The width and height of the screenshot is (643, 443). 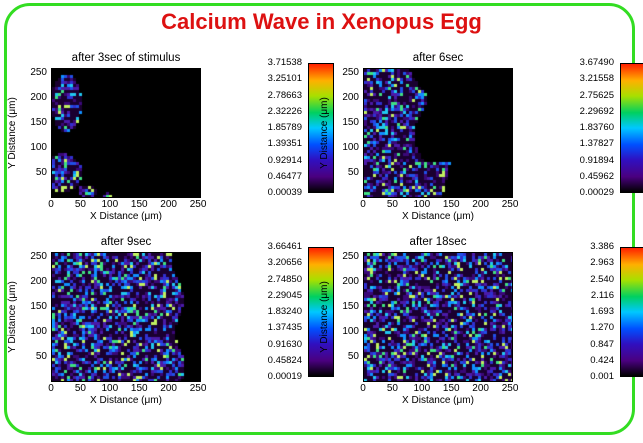 What do you see at coordinates (602, 344) in the screenshot?
I see `colorbar-tick-label: 0.847` at bounding box center [602, 344].